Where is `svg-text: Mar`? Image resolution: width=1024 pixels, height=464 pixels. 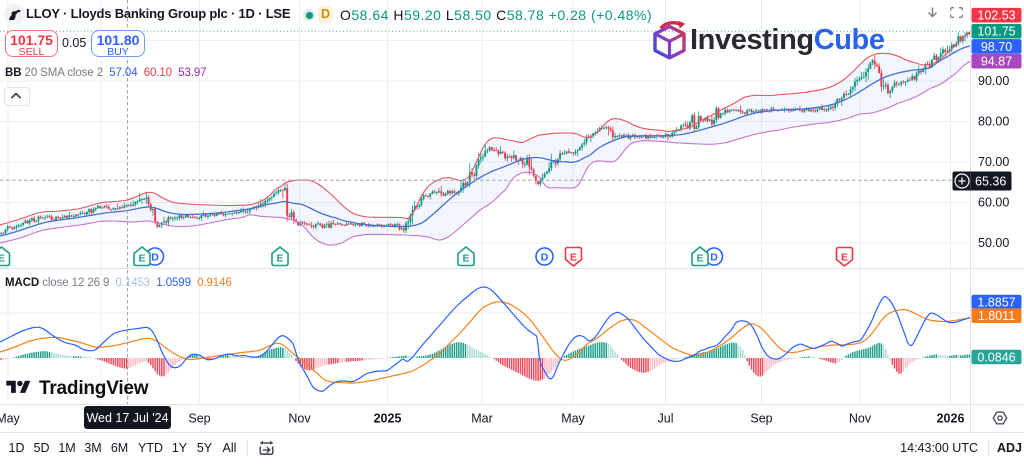 svg-text: Mar is located at coordinates (482, 419).